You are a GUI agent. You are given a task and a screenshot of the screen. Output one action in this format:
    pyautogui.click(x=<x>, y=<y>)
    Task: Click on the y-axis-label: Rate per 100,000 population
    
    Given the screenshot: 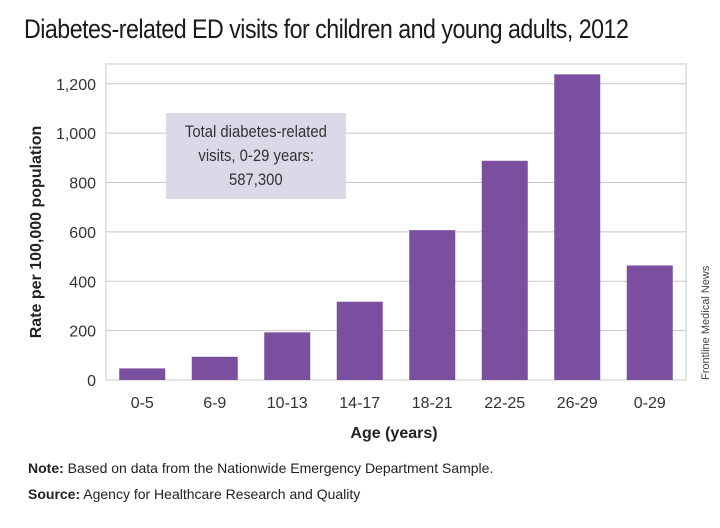 What is the action you would take?
    pyautogui.click(x=36, y=232)
    